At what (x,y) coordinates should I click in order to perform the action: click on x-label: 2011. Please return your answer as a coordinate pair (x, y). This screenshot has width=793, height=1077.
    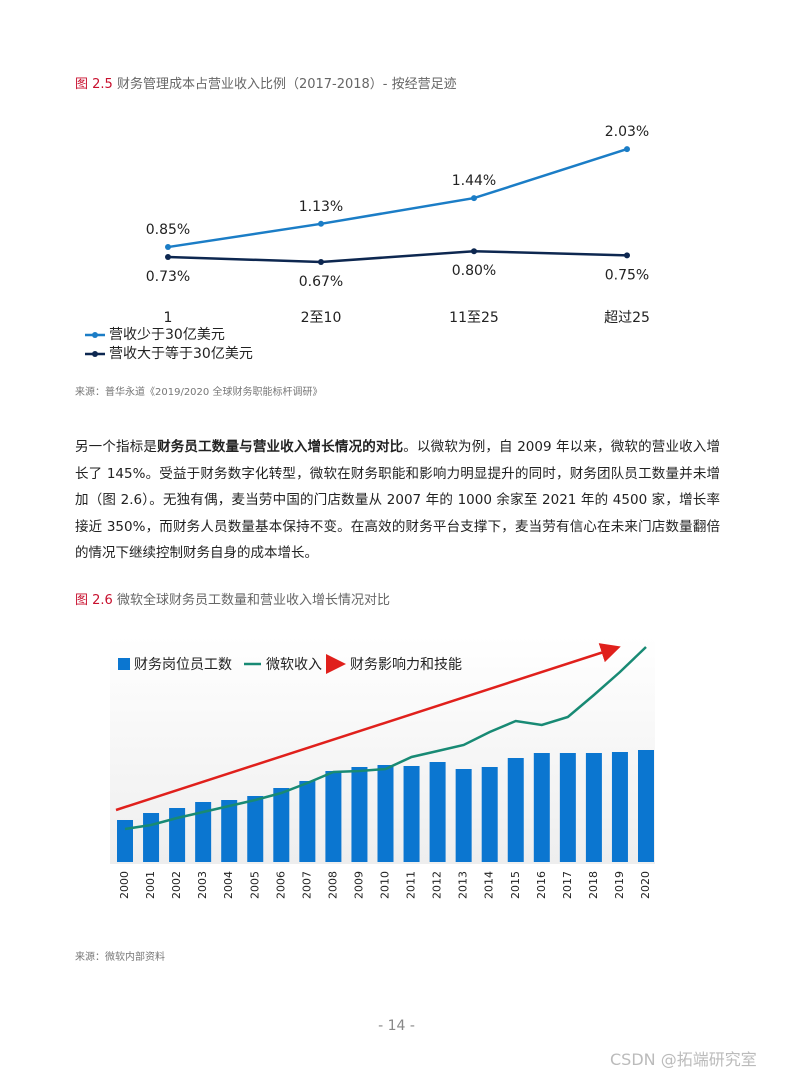
    Looking at the image, I should click on (411, 885).